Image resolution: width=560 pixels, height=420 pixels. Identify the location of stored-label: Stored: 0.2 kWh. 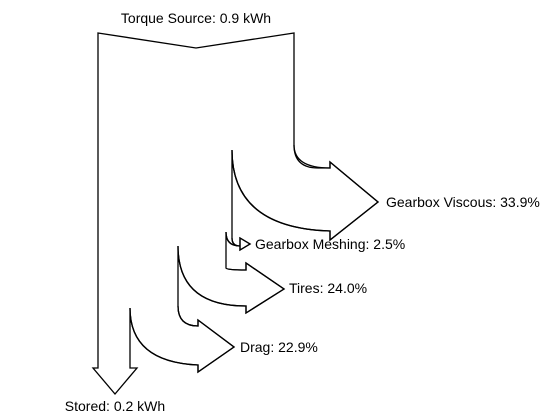
(115, 406).